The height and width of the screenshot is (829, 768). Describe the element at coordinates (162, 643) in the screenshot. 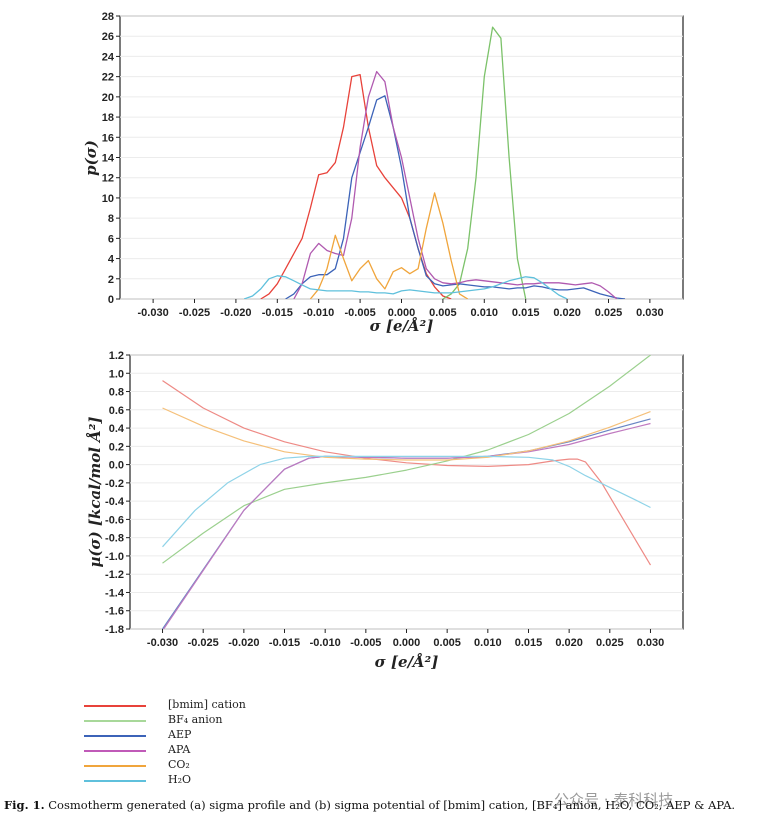

I see `potential-x-tick-label: -0.030` at that location.